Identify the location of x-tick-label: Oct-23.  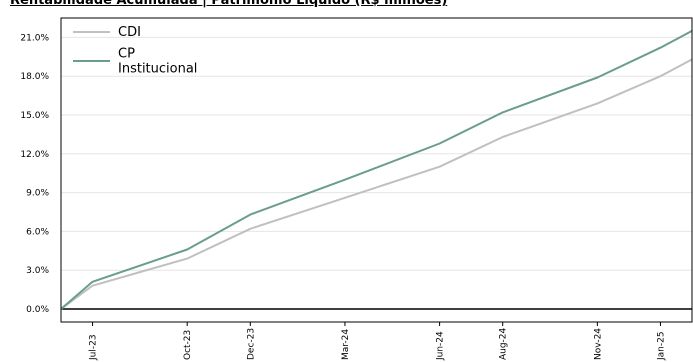
(188, 345).